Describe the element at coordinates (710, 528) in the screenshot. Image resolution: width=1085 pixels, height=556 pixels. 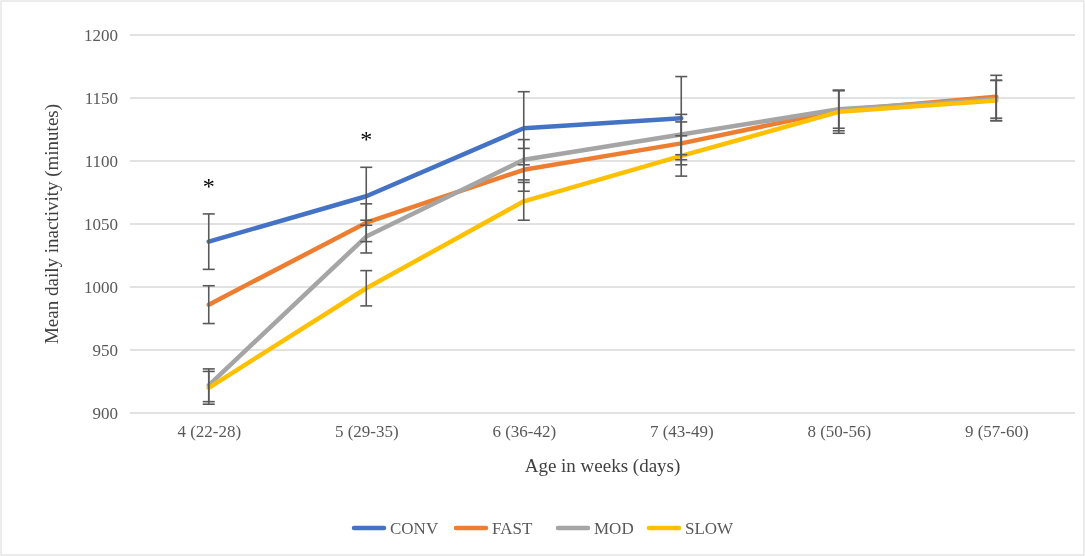
I see `legend-label: SLOW` at that location.